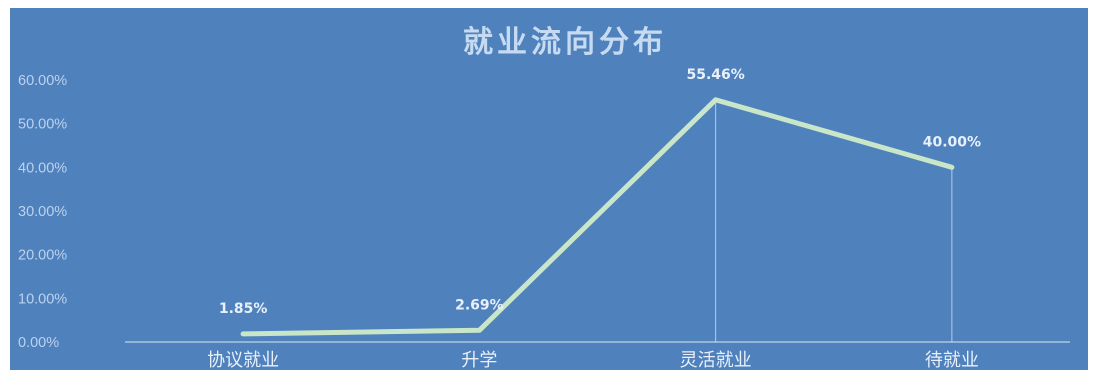  I want to click on data-label: 55.46%, so click(715, 75).